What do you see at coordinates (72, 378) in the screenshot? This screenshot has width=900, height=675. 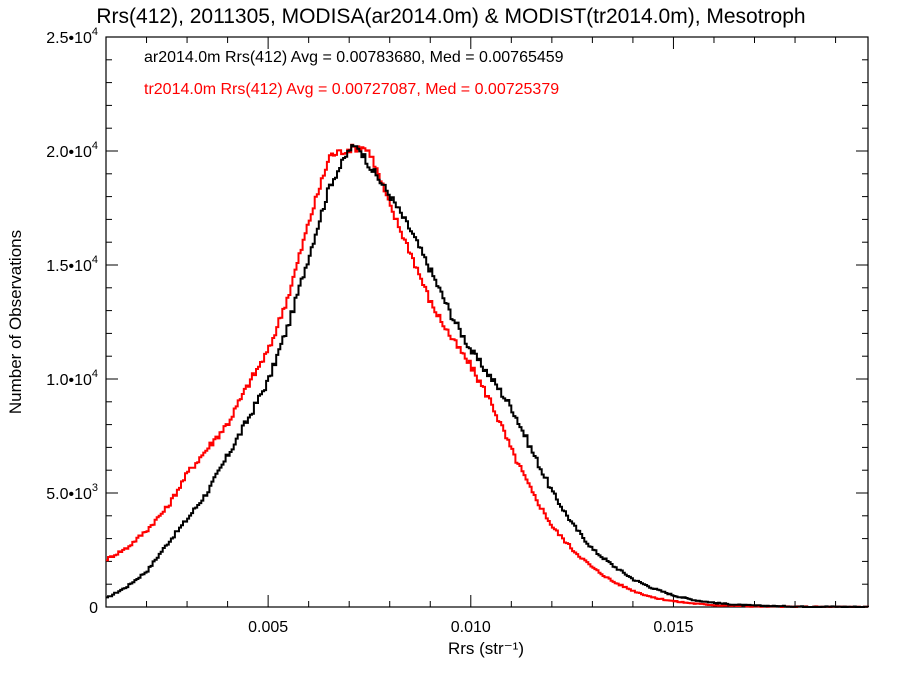 I see `y-tick-label: 1.0•104` at bounding box center [72, 378].